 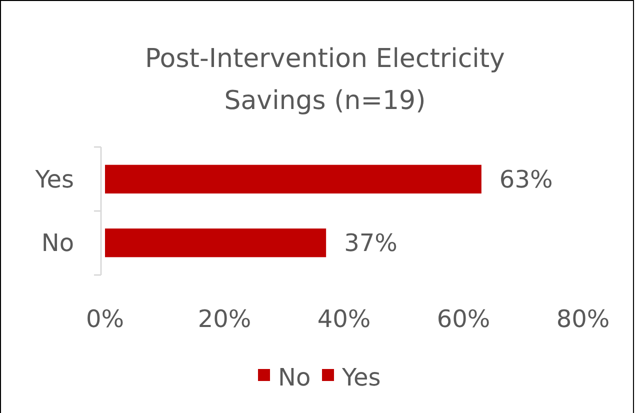 What do you see at coordinates (343, 318) in the screenshot?
I see `x-tick-label: 40%` at bounding box center [343, 318].